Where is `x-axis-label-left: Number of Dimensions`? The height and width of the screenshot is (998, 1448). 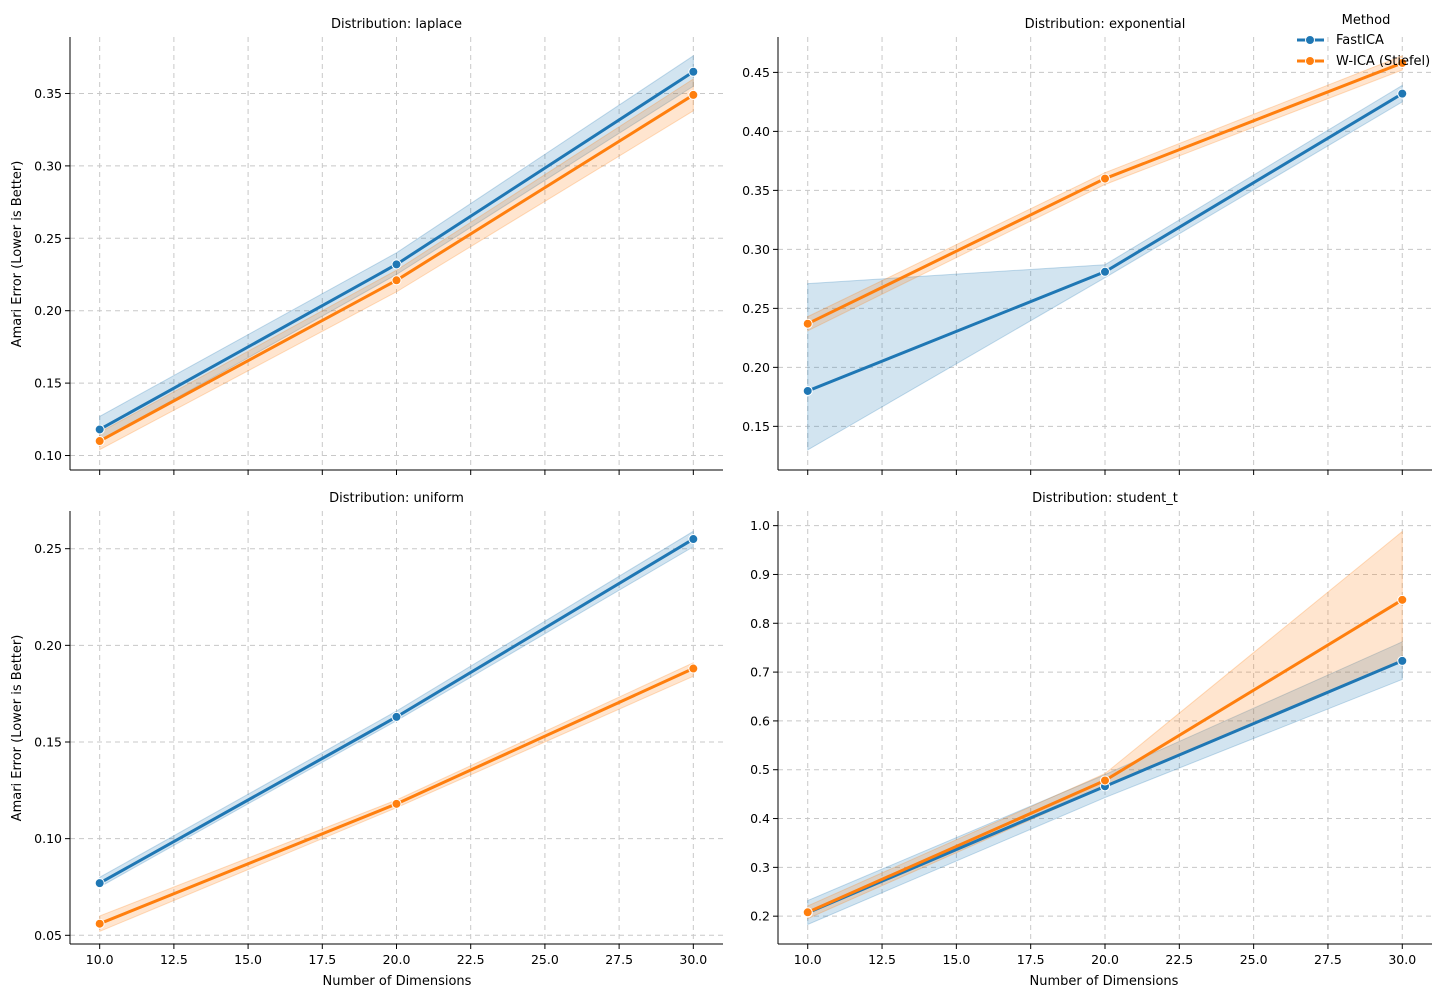 x-axis-label-left: Number of Dimensions is located at coordinates (397, 981).